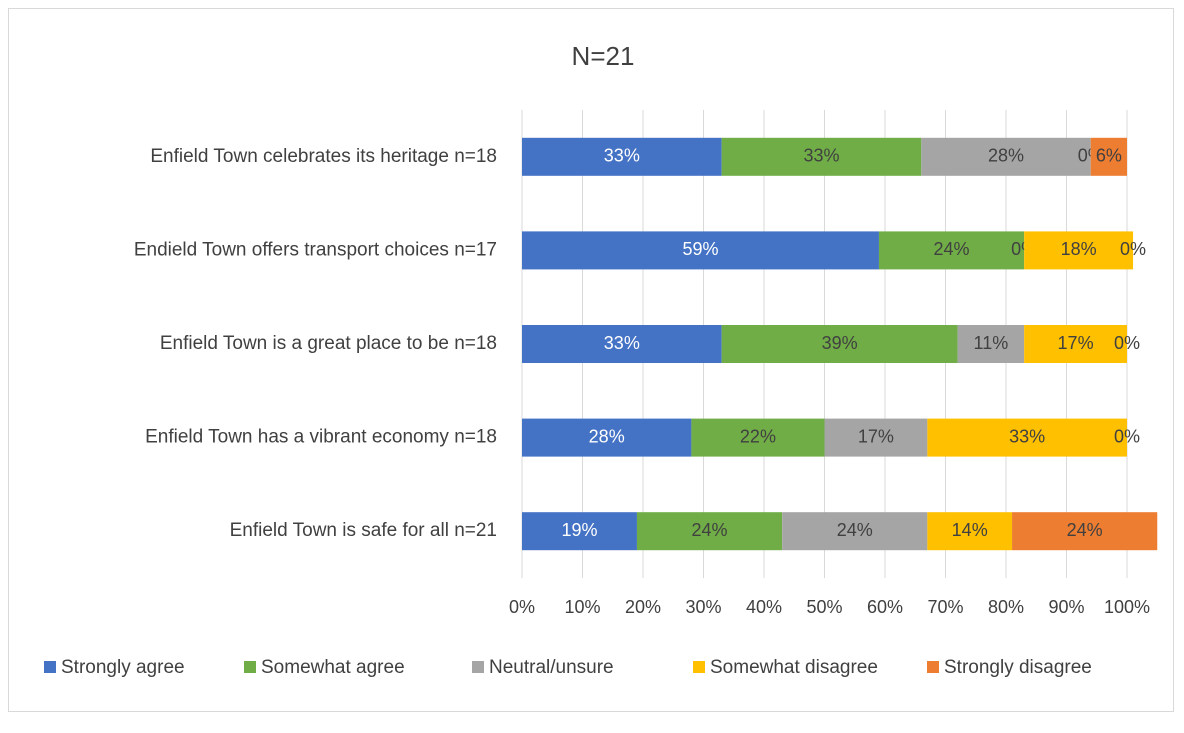 Image resolution: width=1184 pixels, height=733 pixels. I want to click on x-tick-label: 10%, so click(582, 607).